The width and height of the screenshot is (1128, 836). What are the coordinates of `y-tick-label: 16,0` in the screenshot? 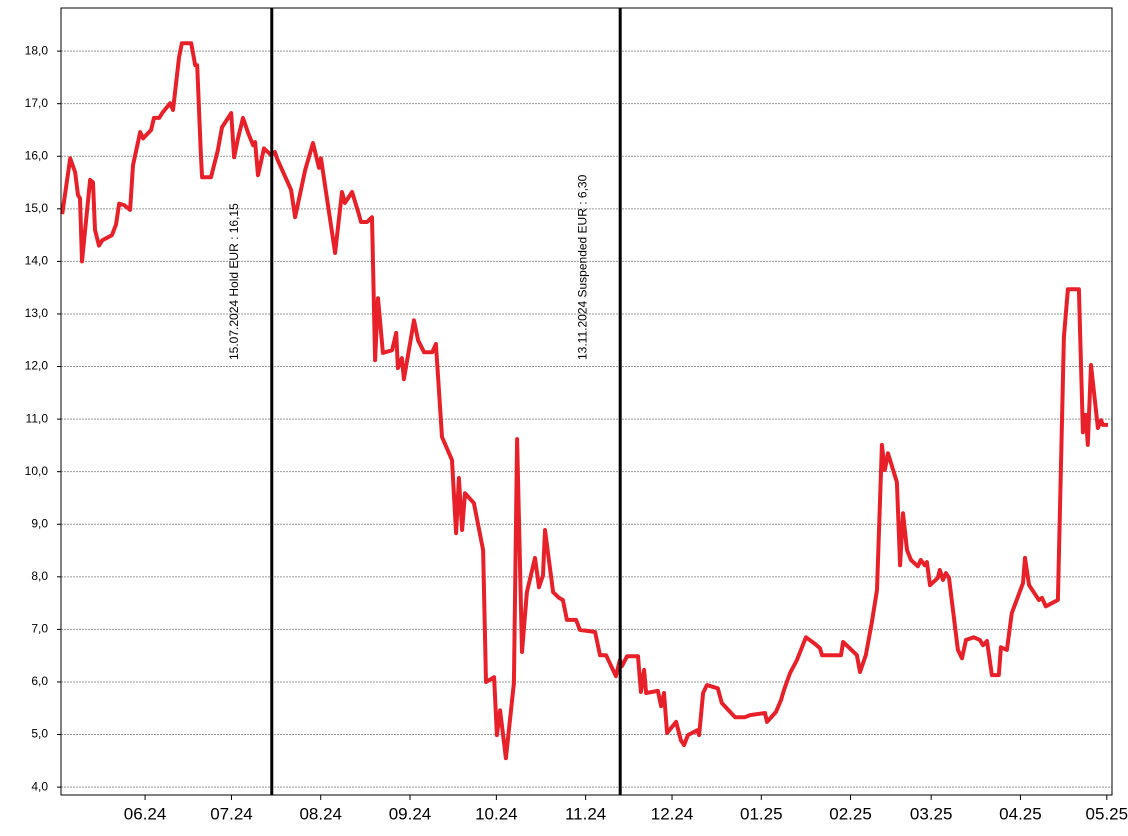 It's located at (37, 155).